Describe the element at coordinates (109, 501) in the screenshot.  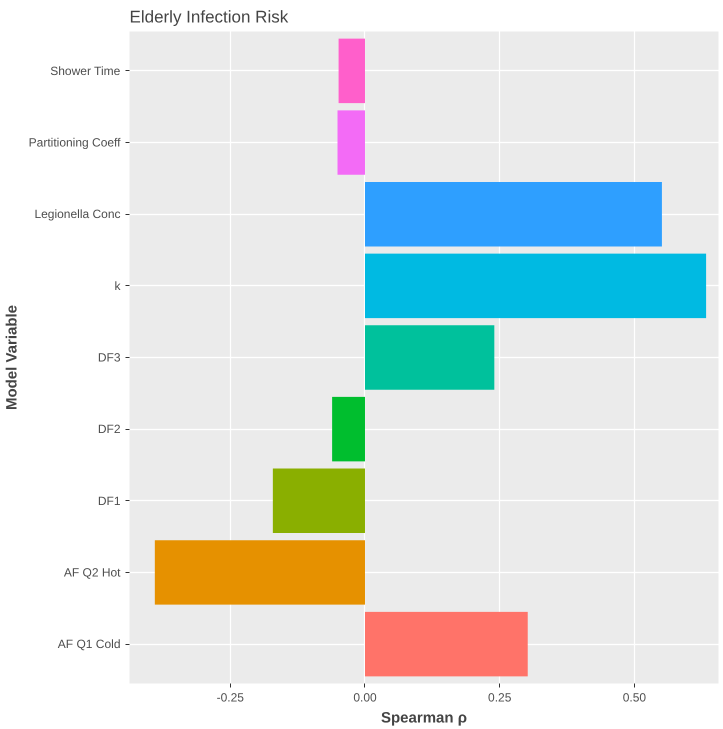
I see `y-tick-label: DF1` at that location.